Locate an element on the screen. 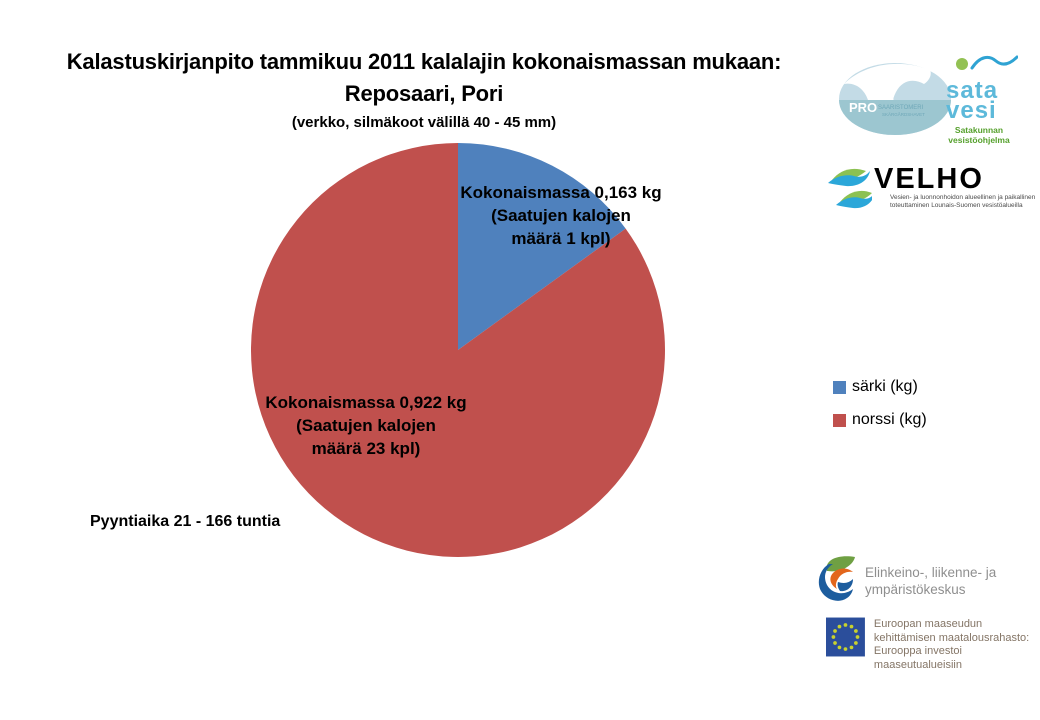 The width and height of the screenshot is (1040, 720). legend-item-norssi: norssi (kg) is located at coordinates (880, 420).